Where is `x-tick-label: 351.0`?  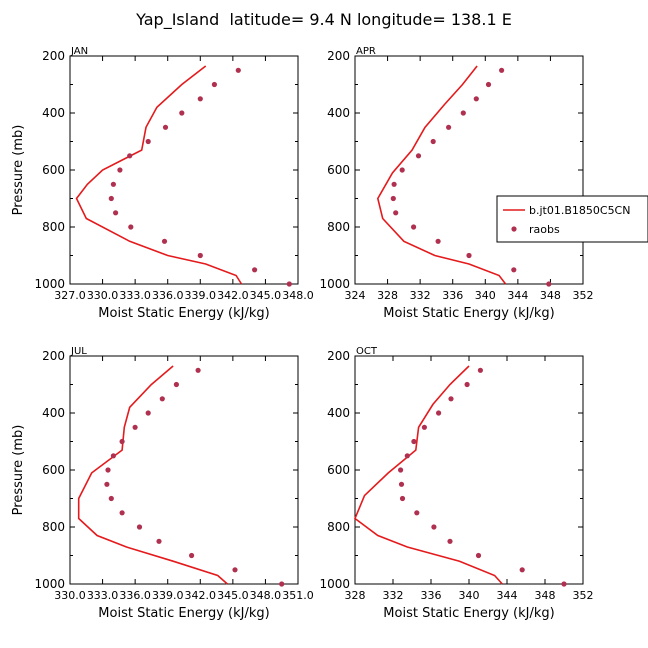 x-tick-label: 351.0 is located at coordinates (298, 595).